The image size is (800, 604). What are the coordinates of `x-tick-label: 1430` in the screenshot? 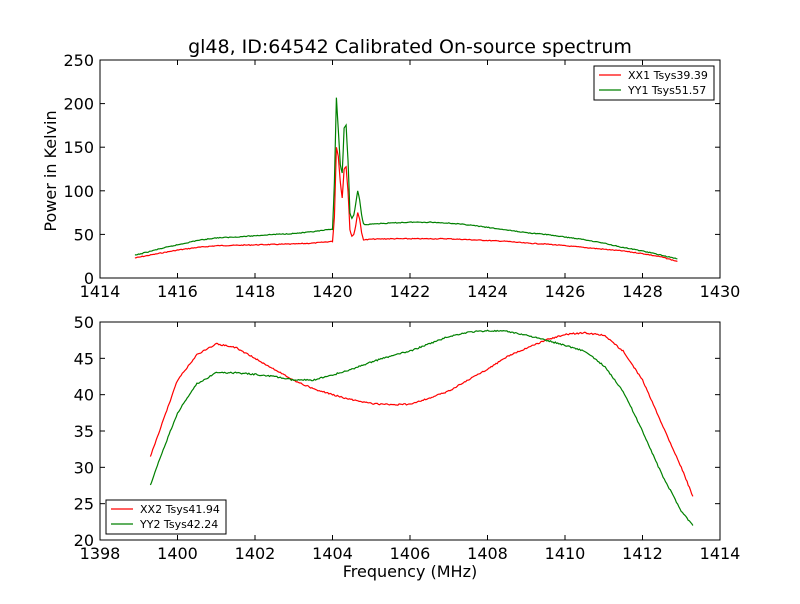 It's located at (720, 291).